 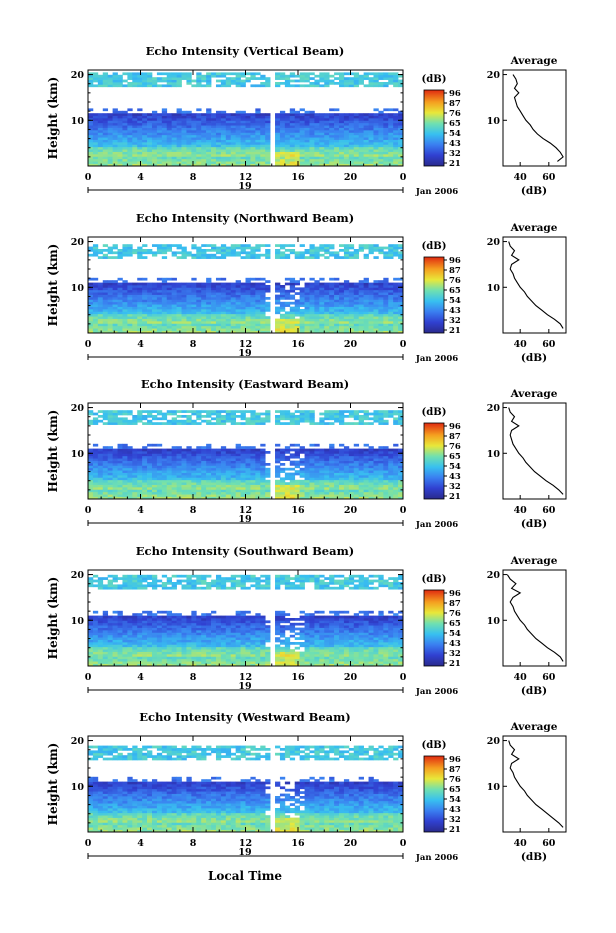 What do you see at coordinates (140, 177) in the screenshot?
I see `x-tick-label: 4` at bounding box center [140, 177].